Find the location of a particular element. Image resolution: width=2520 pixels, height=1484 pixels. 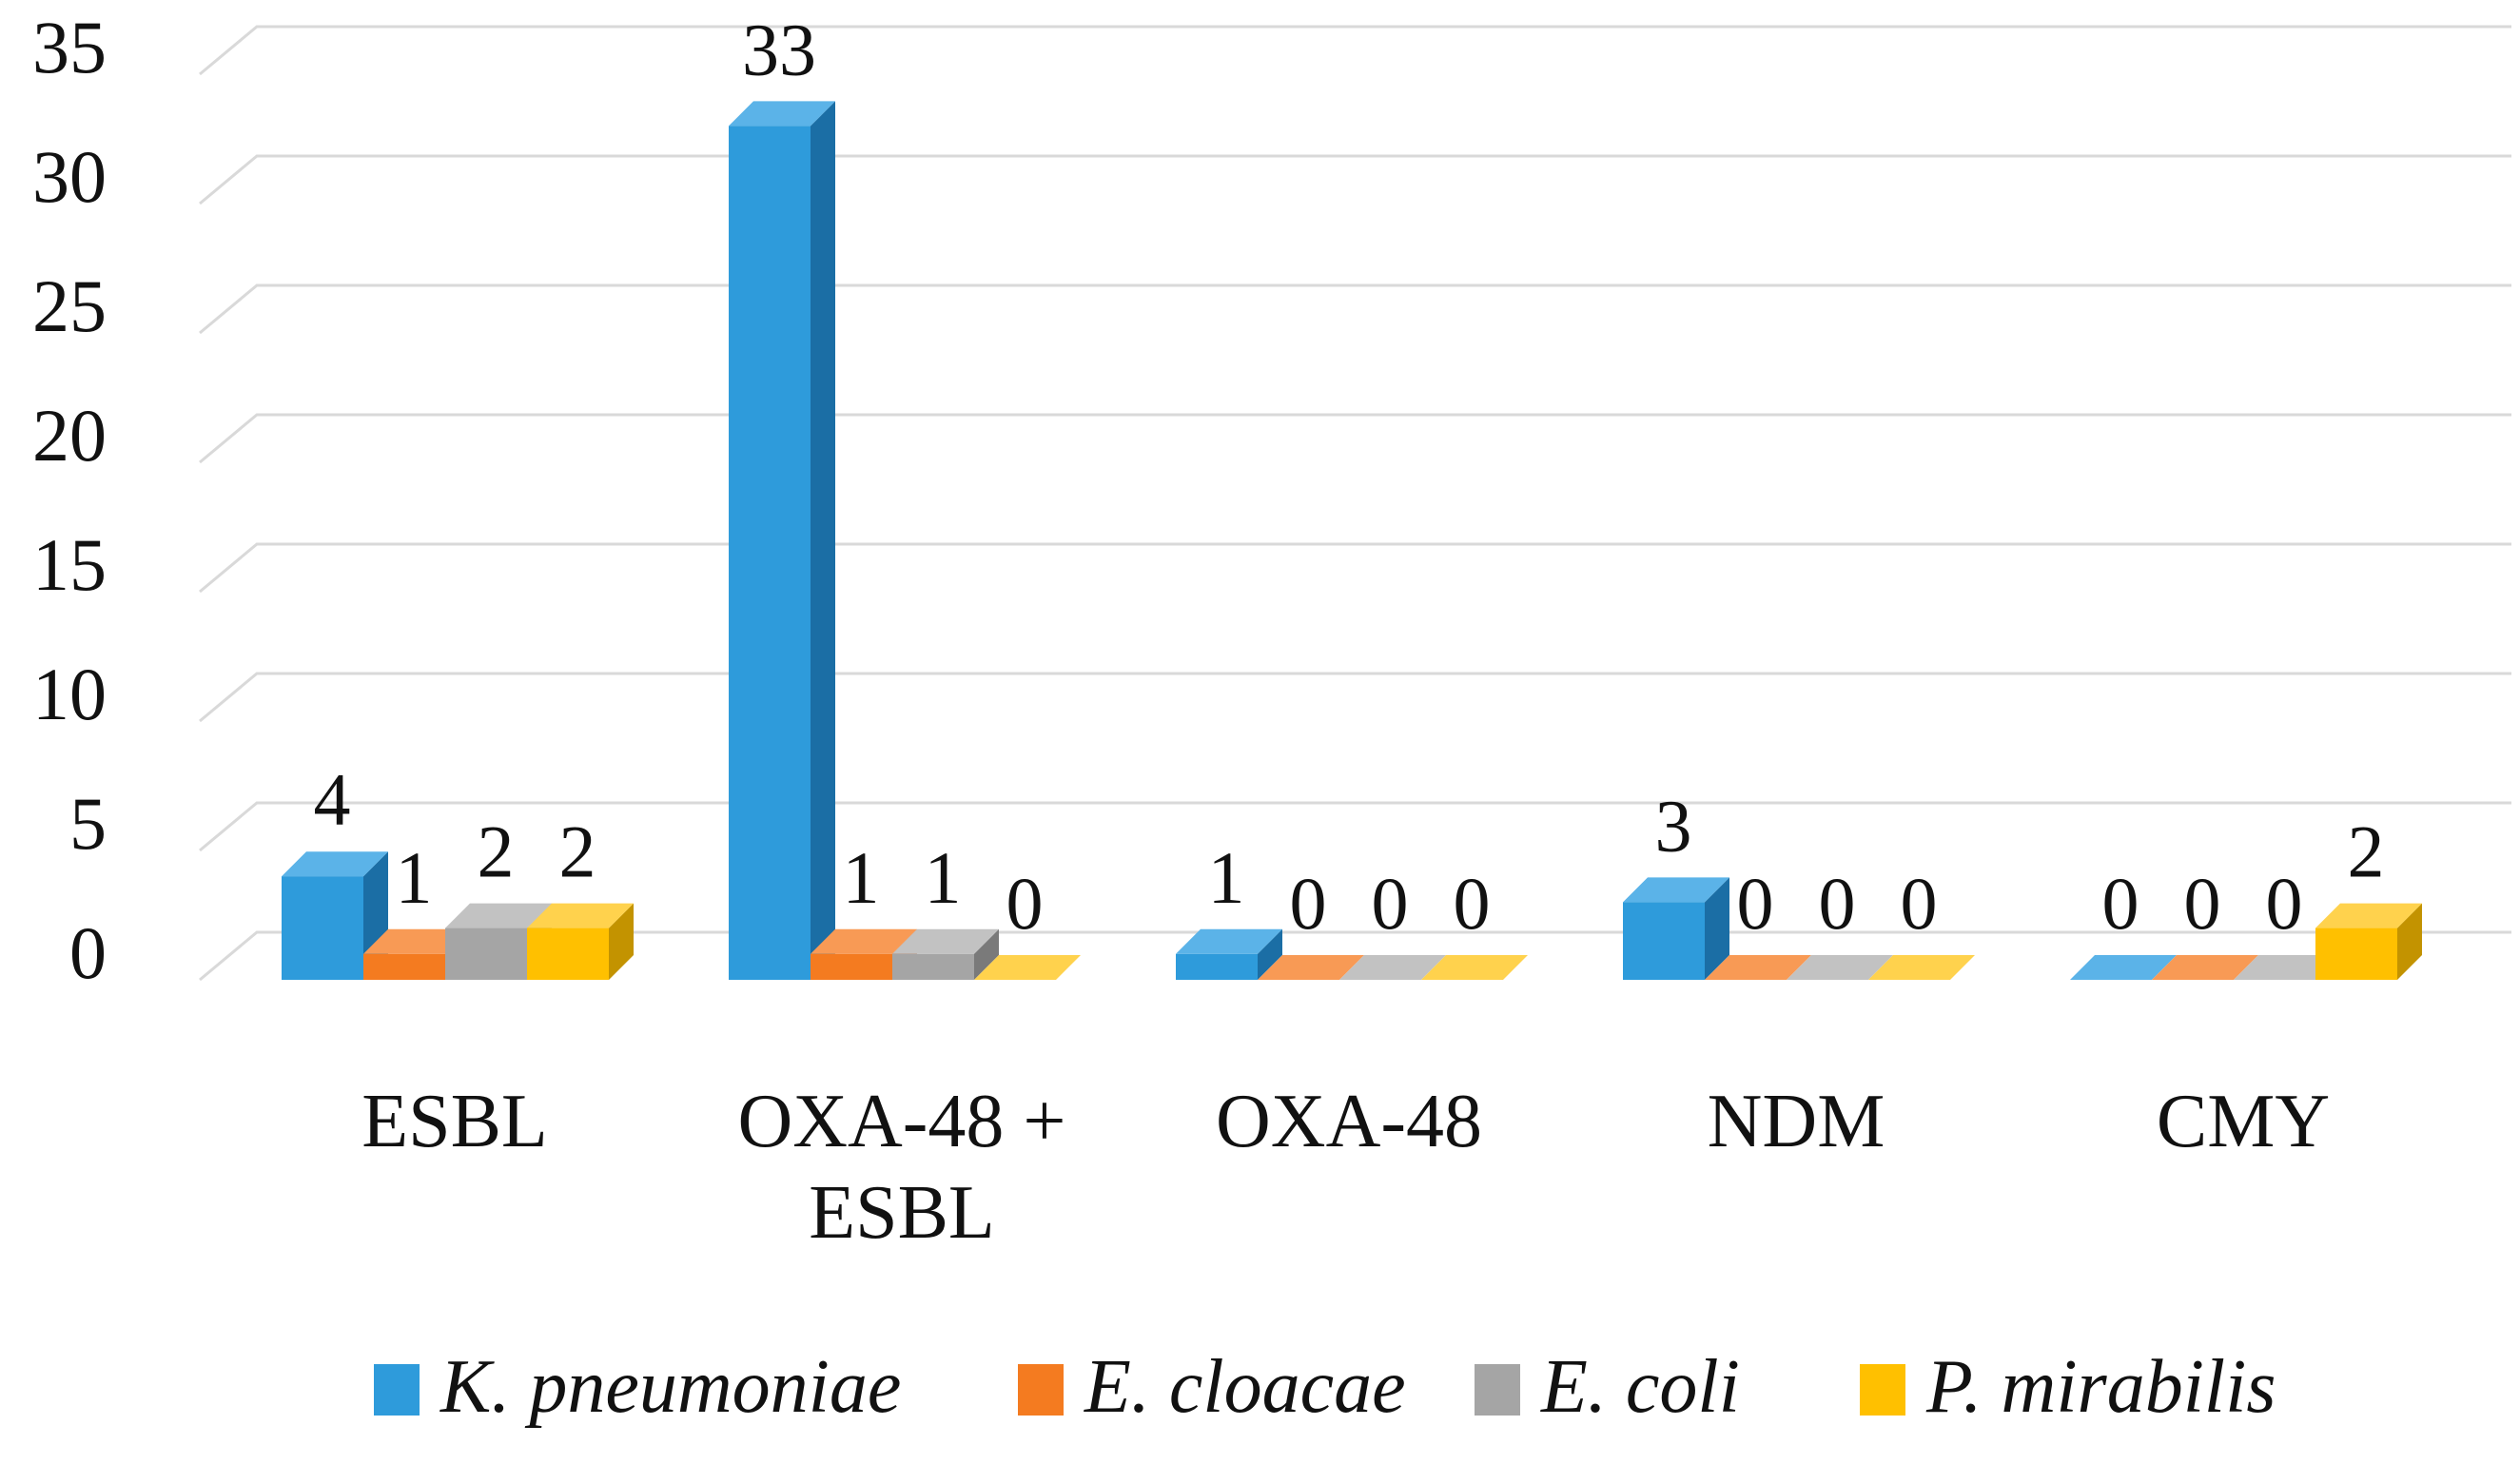

y-tick-label: 25 is located at coordinates (69, 305).